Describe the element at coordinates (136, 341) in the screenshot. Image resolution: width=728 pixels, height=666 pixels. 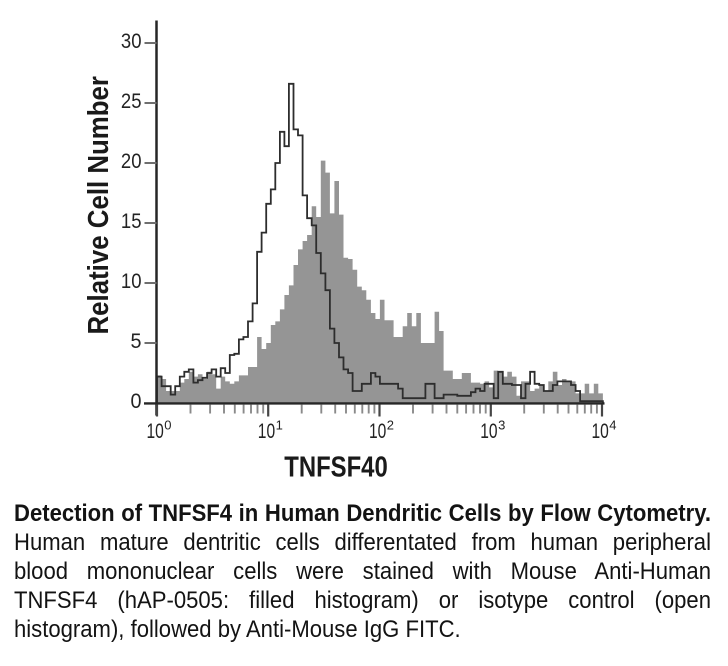
I see `svg-text: 5` at that location.